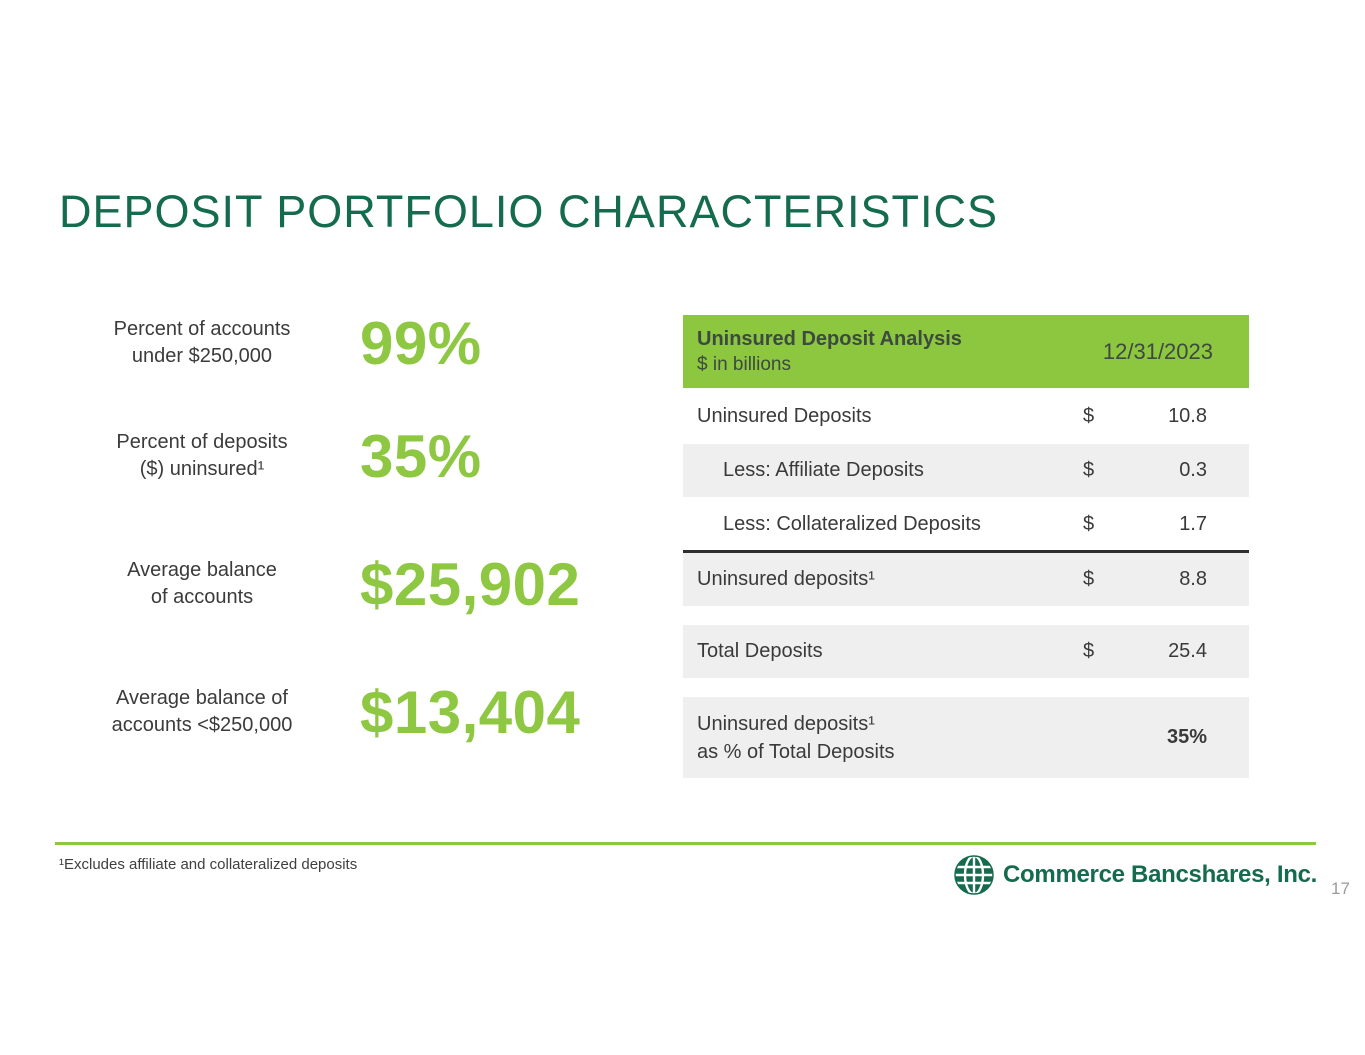  Describe the element at coordinates (685, 843) in the screenshot. I see `footer-divider` at that location.